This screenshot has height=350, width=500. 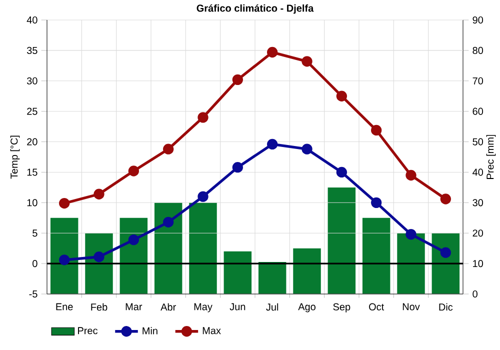 What do you see at coordinates (255, 9) in the screenshot?
I see `chart-title: Gráfico climático - Djelfa` at bounding box center [255, 9].